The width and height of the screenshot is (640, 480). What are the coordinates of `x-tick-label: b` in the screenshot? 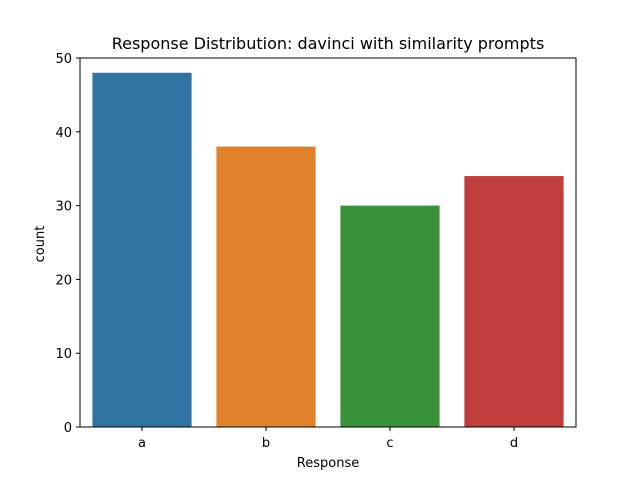 It's located at (266, 443).